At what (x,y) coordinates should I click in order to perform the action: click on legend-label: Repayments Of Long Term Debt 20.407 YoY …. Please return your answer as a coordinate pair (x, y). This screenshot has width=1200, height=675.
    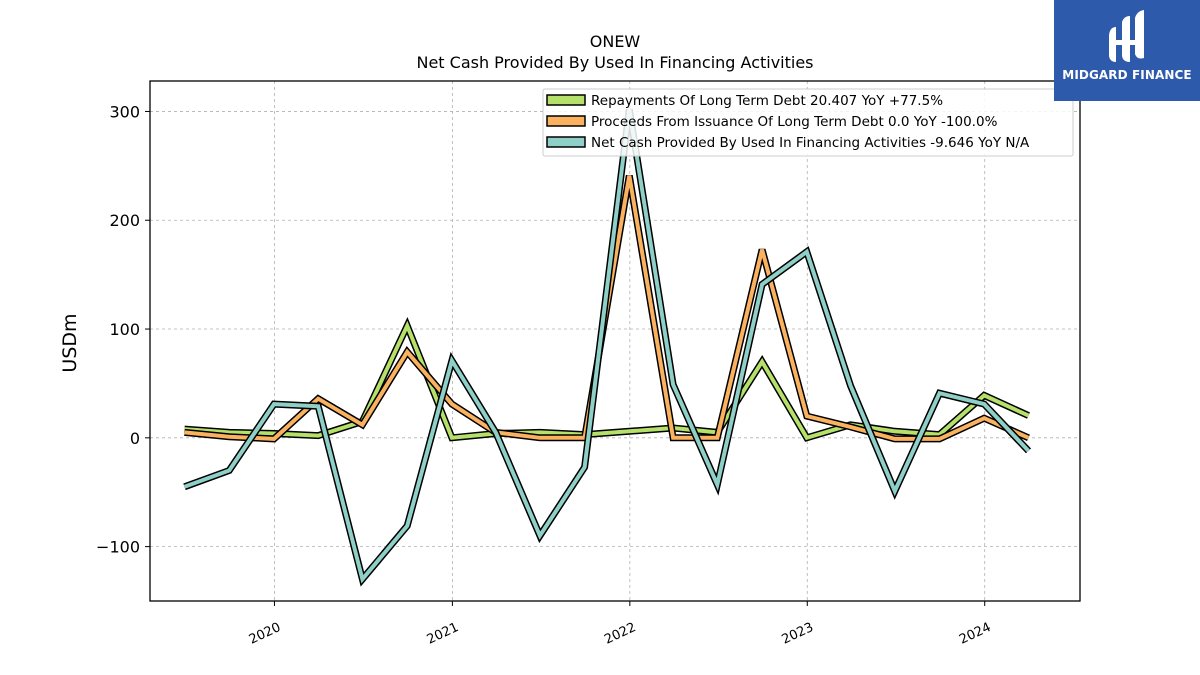
    Looking at the image, I should click on (767, 101).